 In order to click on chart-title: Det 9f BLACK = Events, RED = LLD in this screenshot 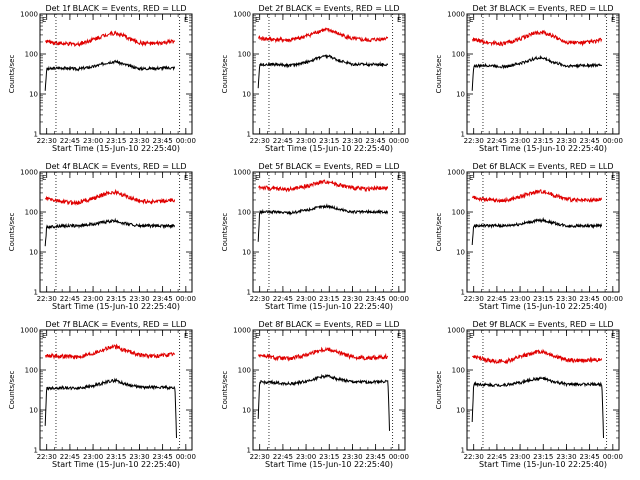, I will do `click(542, 324)`.